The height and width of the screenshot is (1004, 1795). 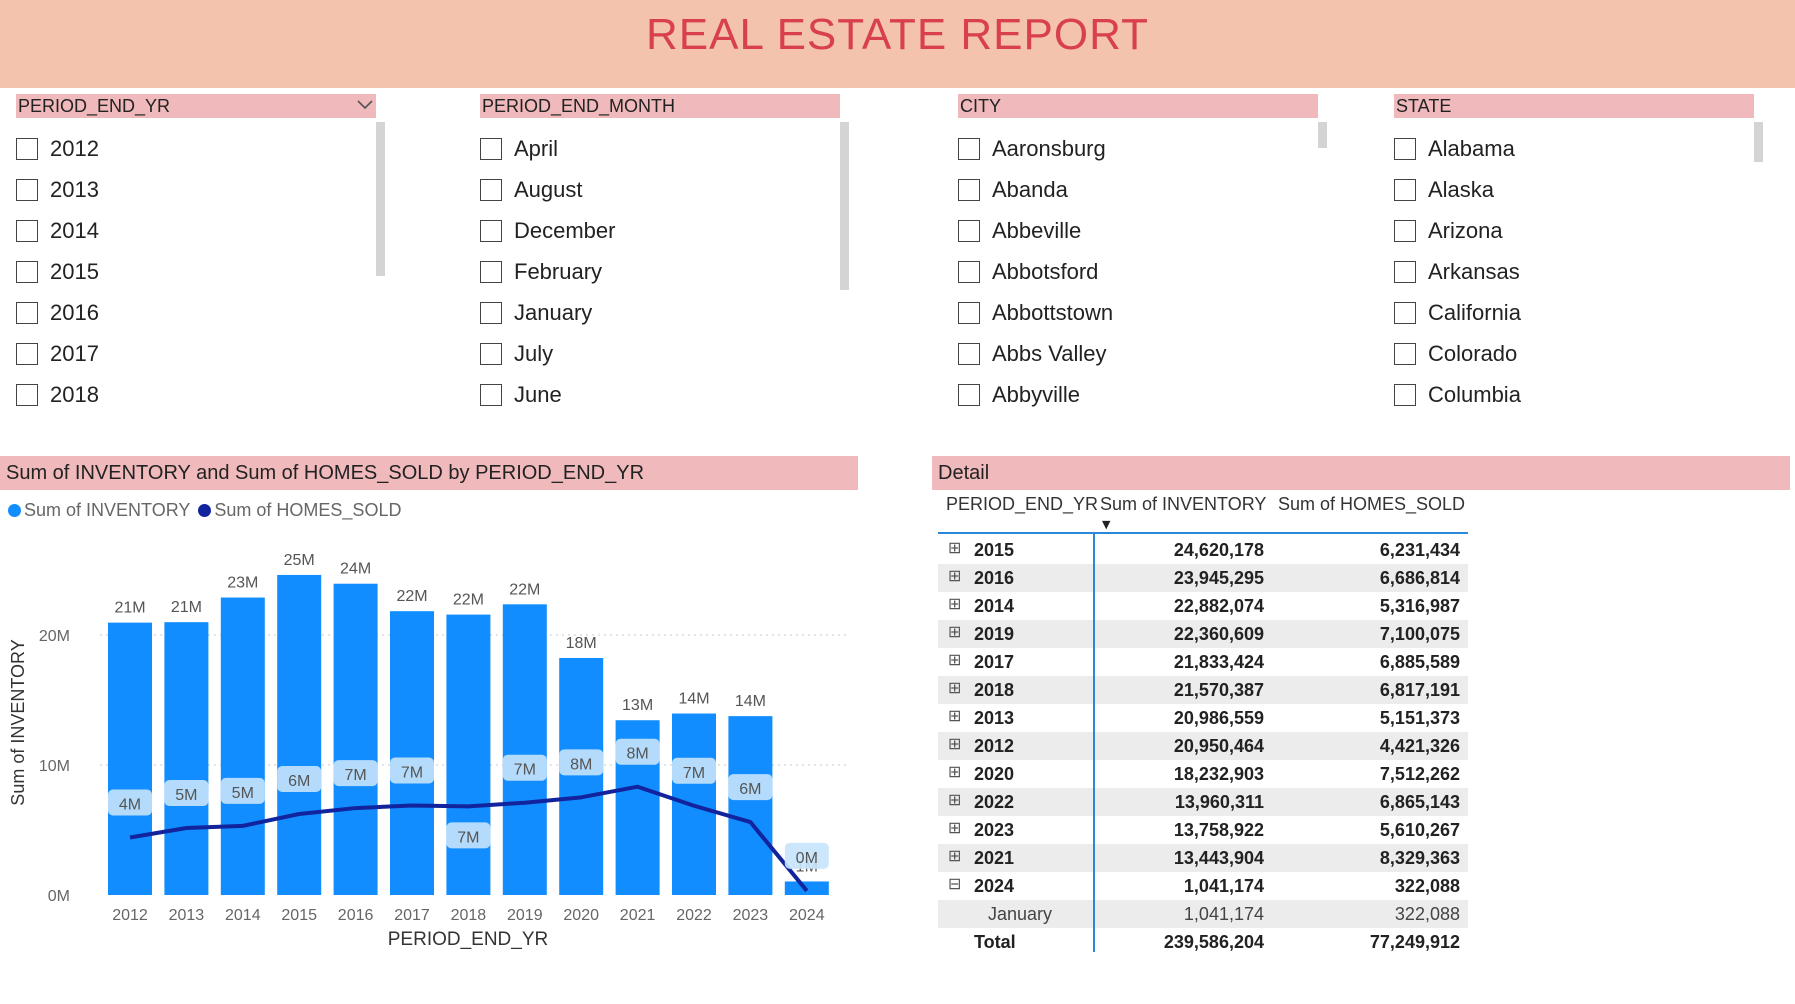 I want to click on slicer-item: Arkansas, so click(x=1457, y=271).